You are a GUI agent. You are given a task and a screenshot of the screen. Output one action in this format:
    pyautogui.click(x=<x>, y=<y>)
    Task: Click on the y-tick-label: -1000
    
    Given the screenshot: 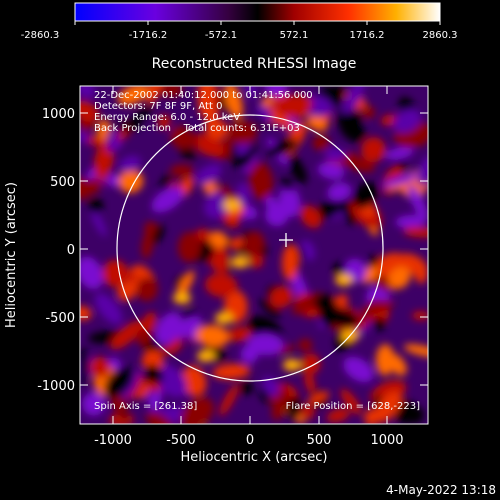 What is the action you would take?
    pyautogui.click(x=56, y=386)
    